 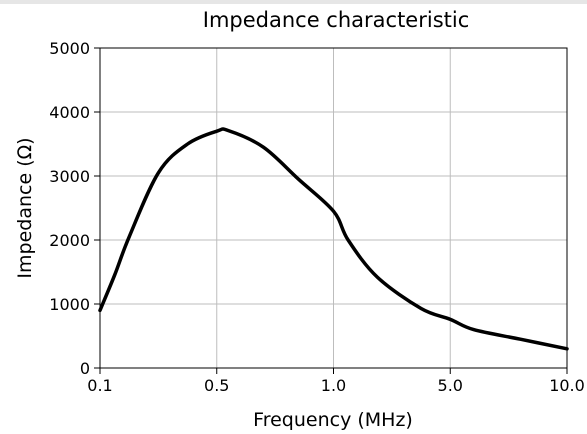 I want to click on y-tick-label: 5000, so click(x=69, y=48).